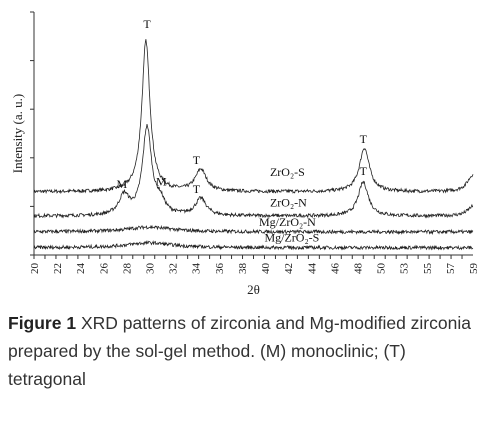  Describe the element at coordinates (405, 269) in the screenshot. I see `x-tick-label: 53` at that location.